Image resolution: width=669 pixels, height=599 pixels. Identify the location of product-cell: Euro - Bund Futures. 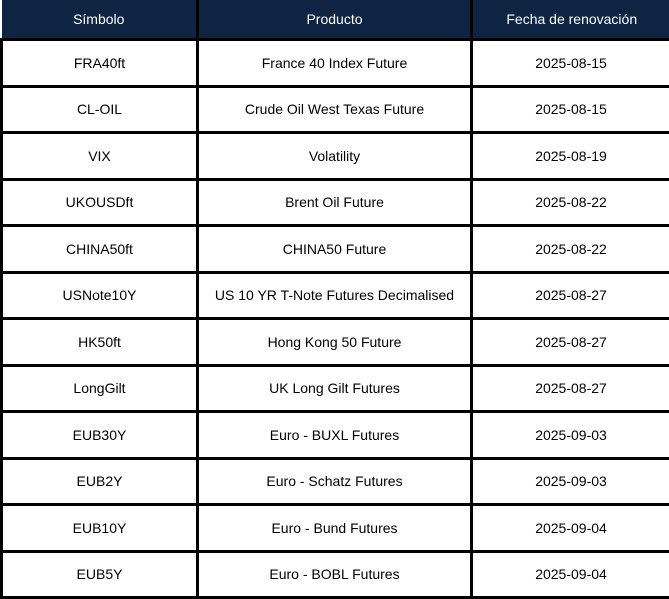
(334, 528).